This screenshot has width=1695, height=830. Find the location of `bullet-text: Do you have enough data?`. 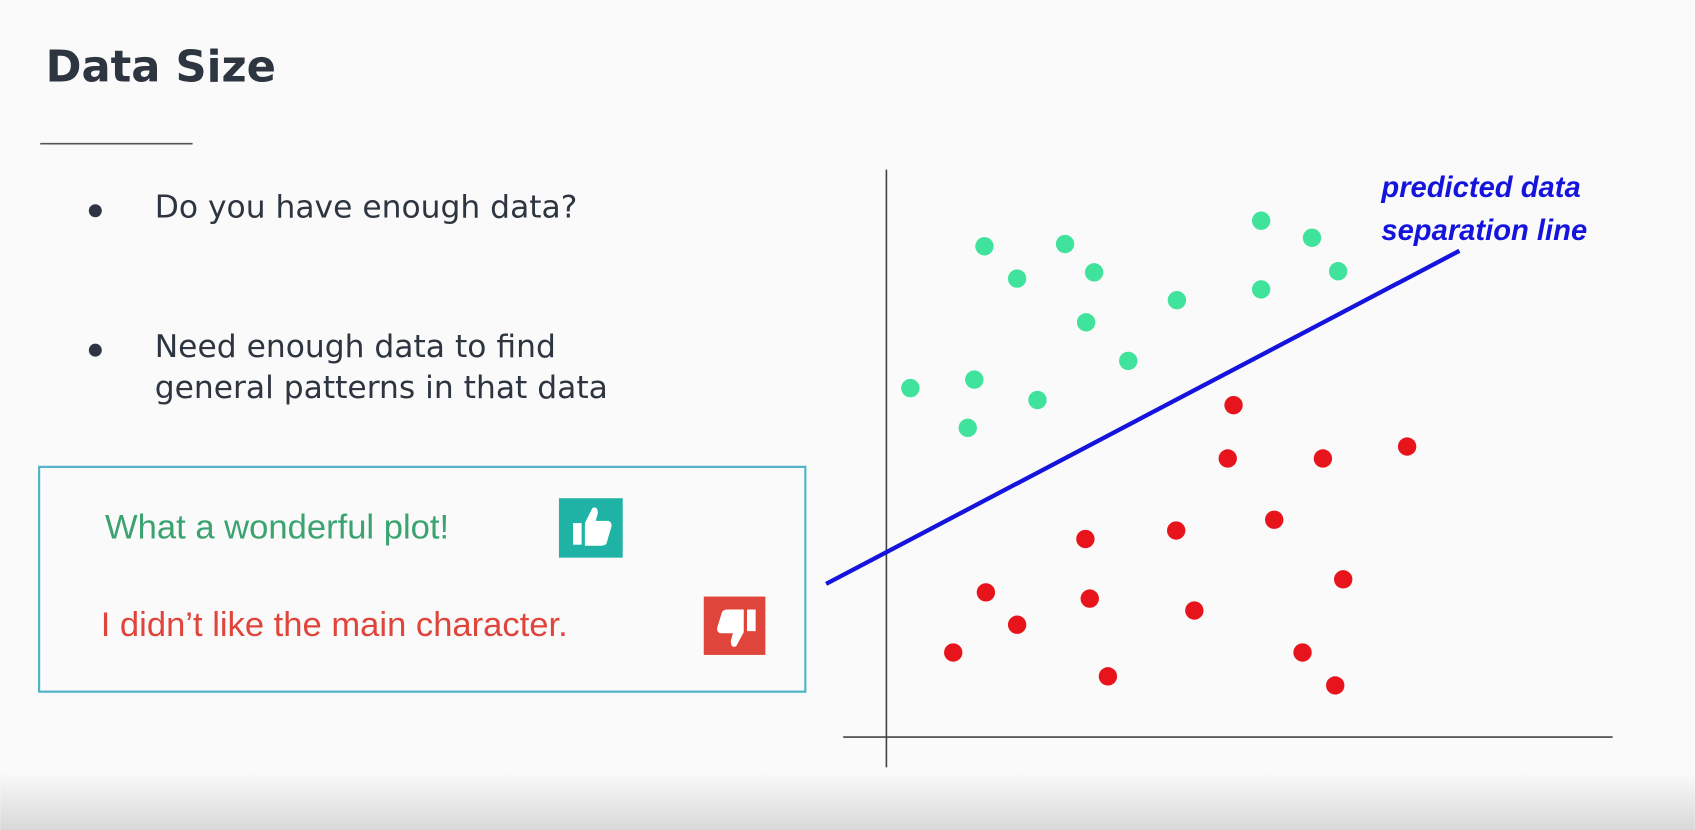

bullet-text: Do you have enough data? is located at coordinates (366, 208).